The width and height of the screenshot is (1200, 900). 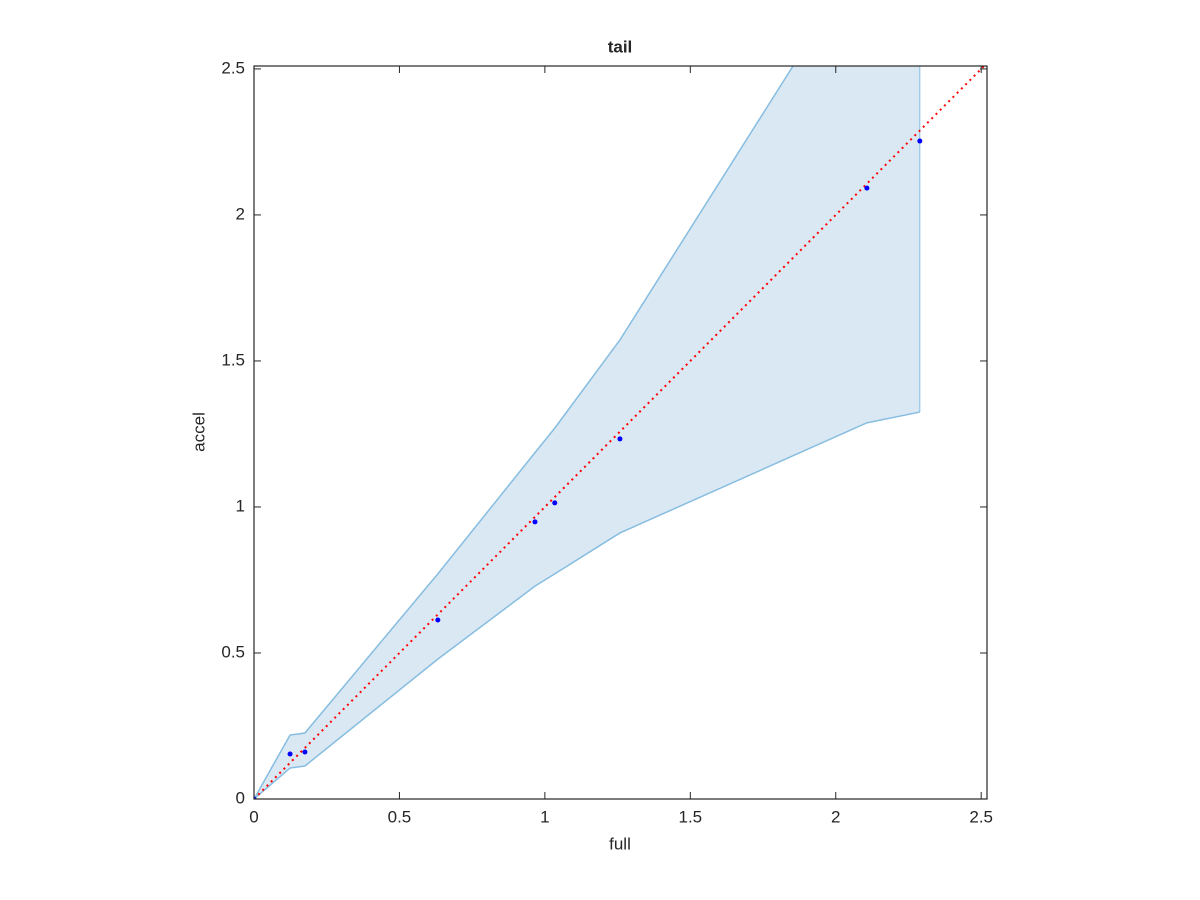 I want to click on x-tick-label: 0.5, so click(x=400, y=816).